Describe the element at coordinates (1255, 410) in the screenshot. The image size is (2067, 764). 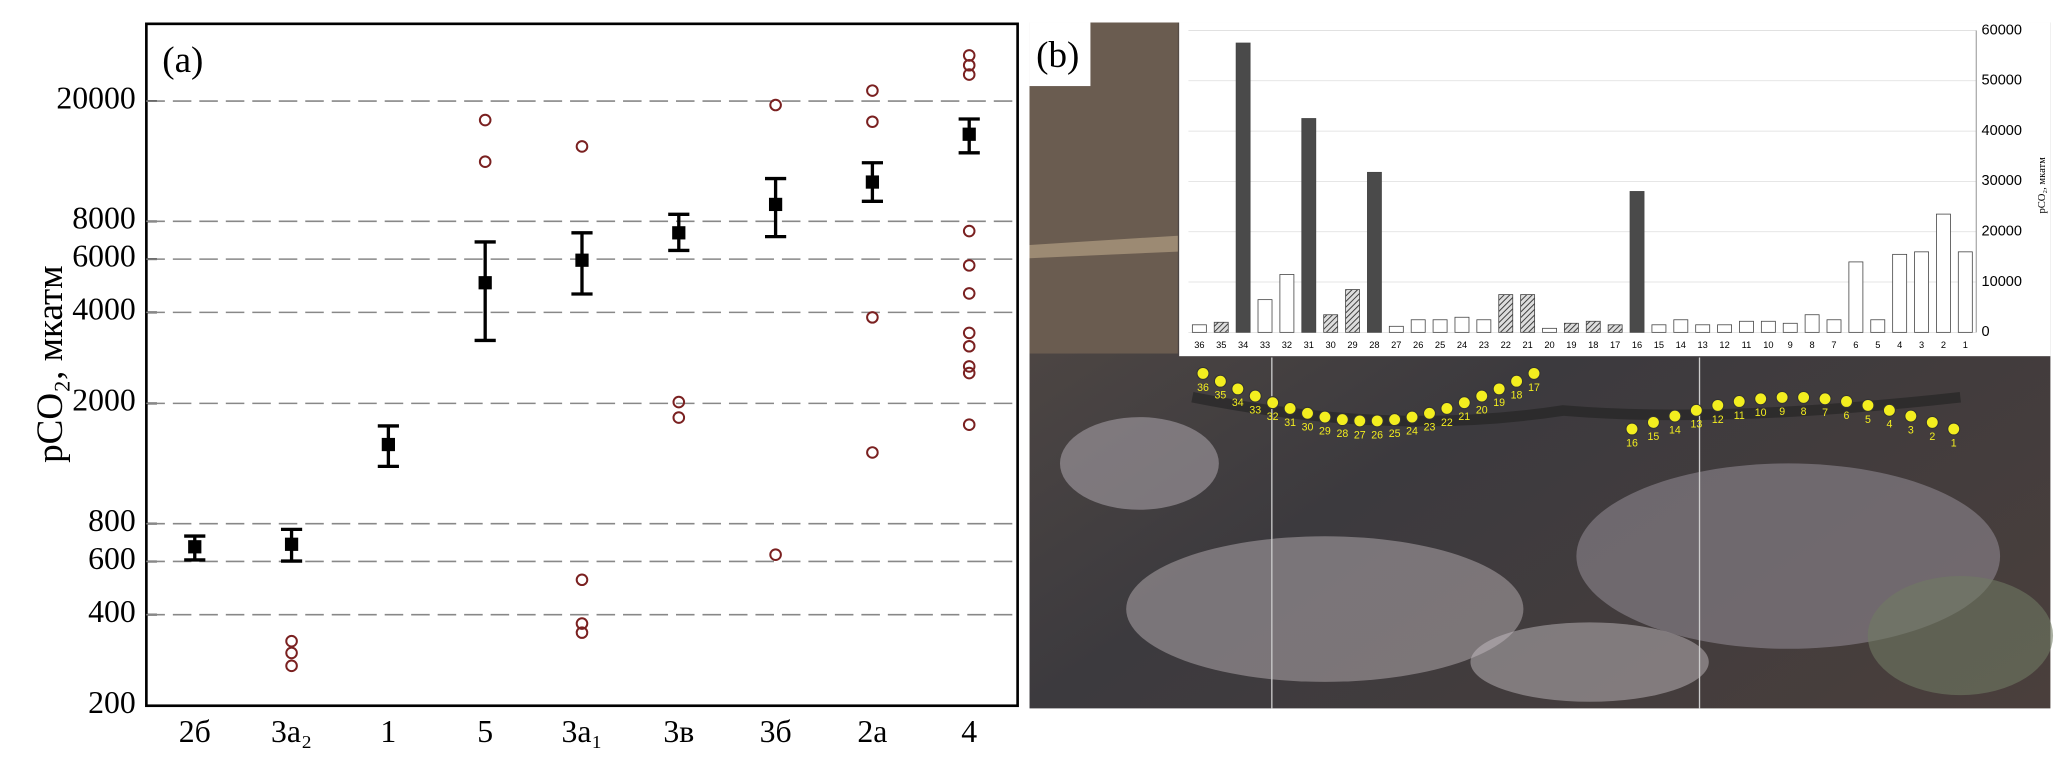
I see `station-label: 33` at that location.